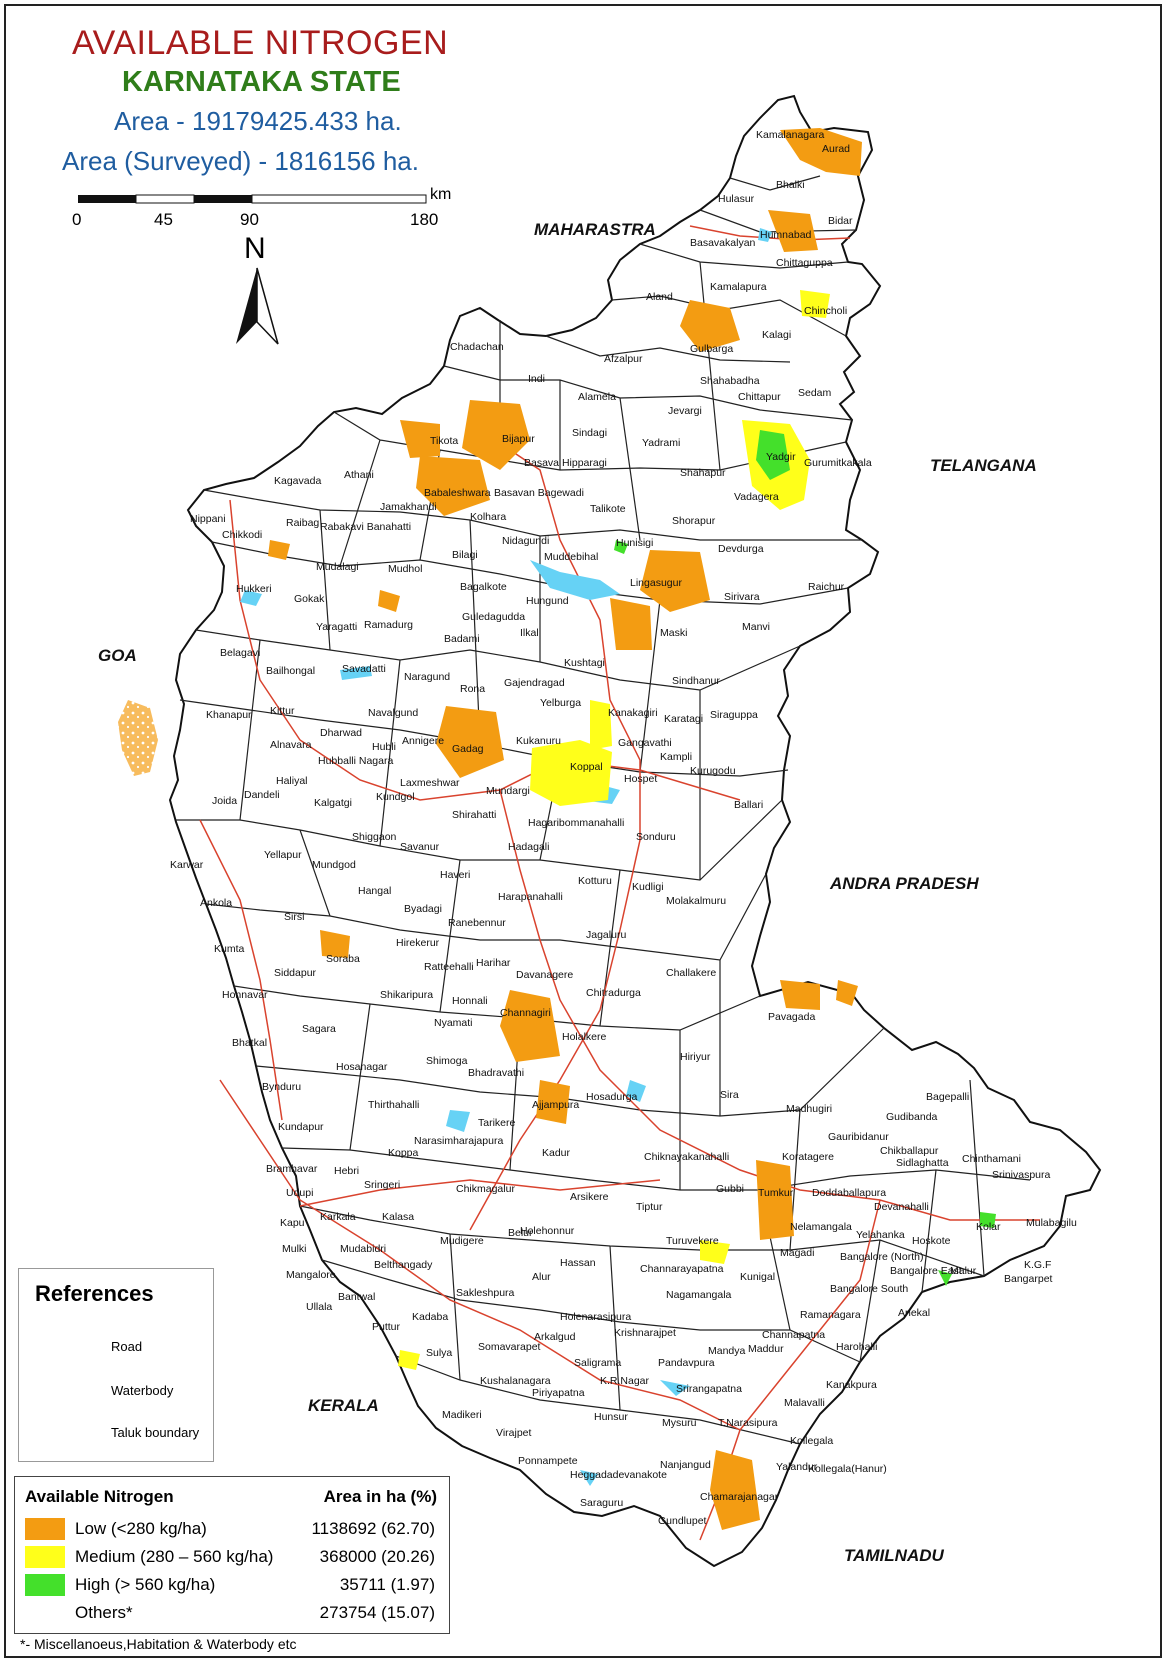  I want to click on taluk-label: Sedam, so click(815, 393).